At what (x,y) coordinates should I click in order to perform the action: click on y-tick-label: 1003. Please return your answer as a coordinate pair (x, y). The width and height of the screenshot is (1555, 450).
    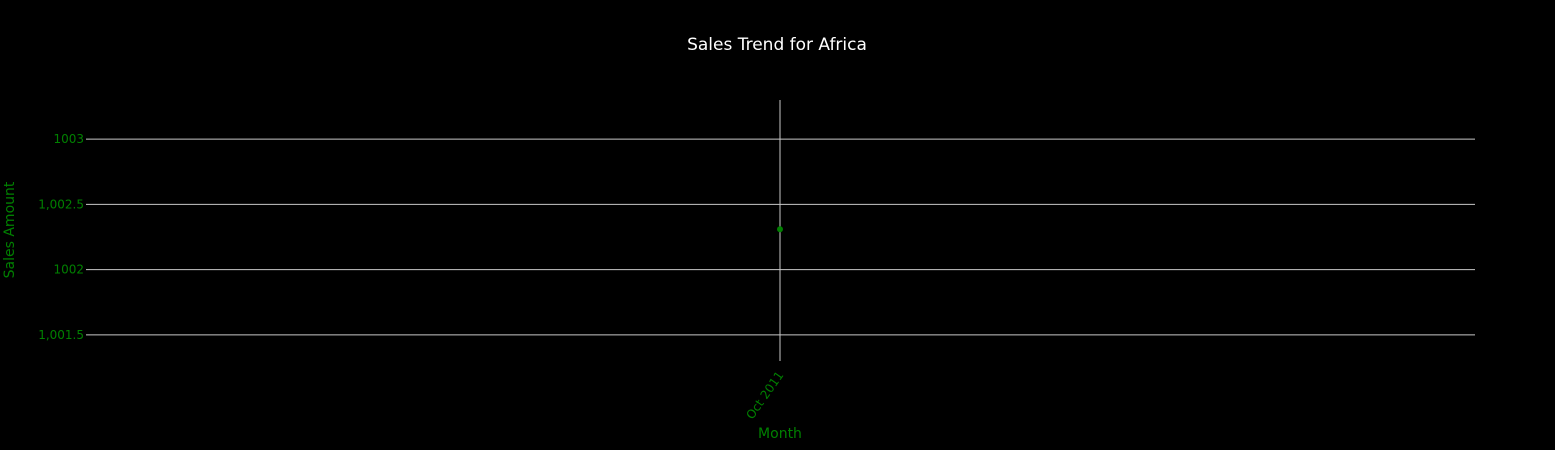
    Looking at the image, I should click on (68, 139).